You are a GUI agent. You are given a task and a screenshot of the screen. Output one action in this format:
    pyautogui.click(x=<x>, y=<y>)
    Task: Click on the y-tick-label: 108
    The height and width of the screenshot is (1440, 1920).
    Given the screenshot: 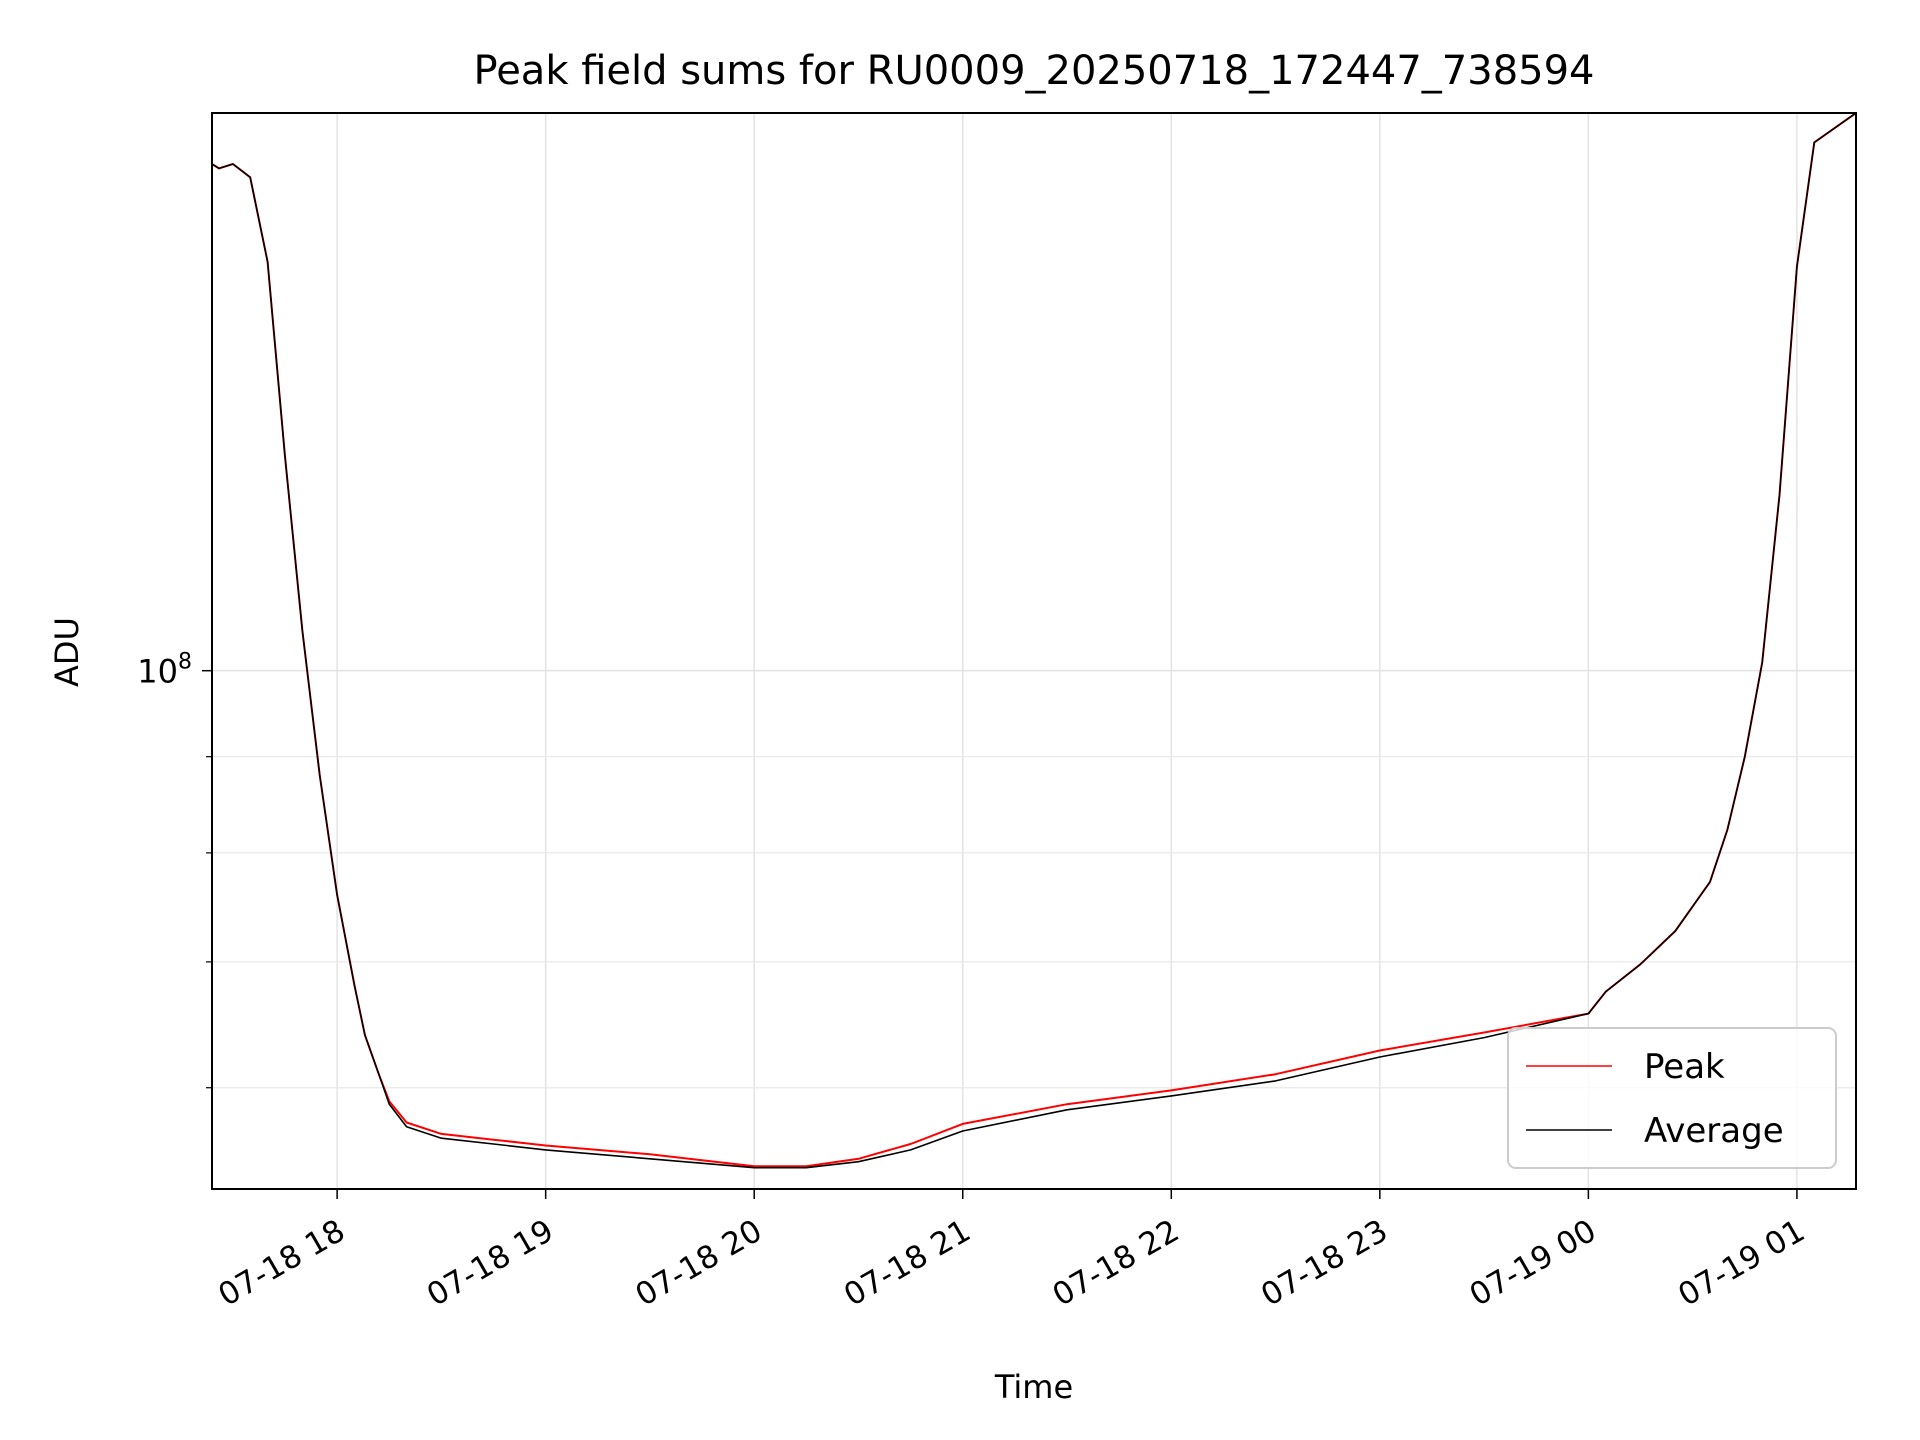 What is the action you would take?
    pyautogui.click(x=164, y=670)
    